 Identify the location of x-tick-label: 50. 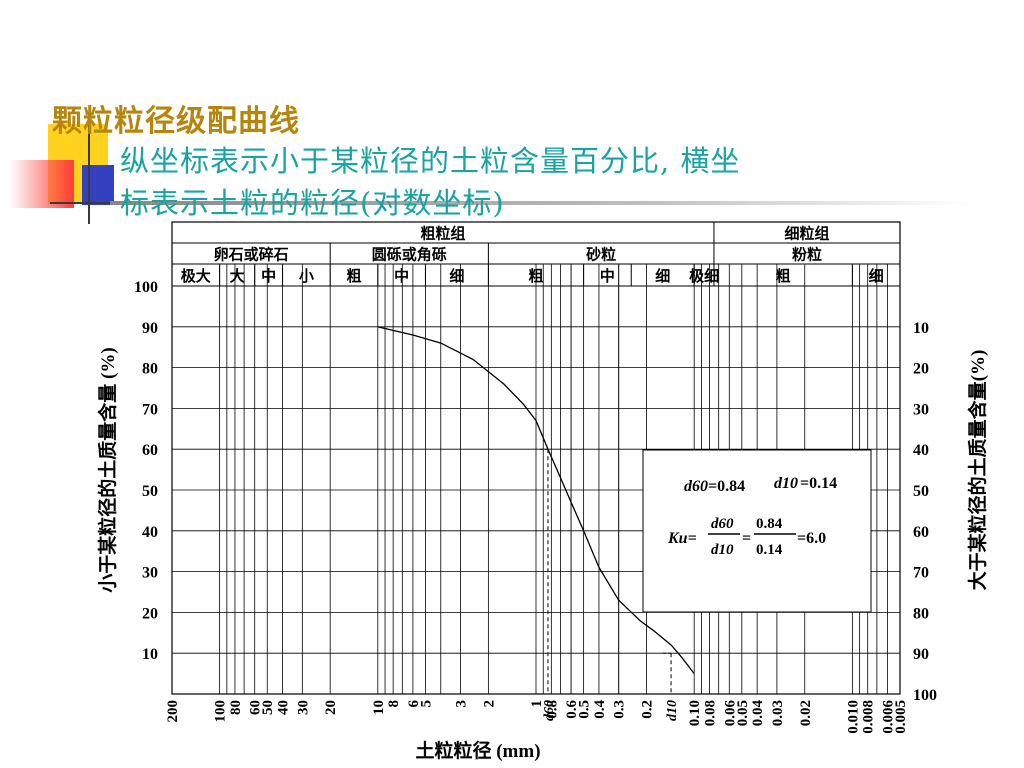
(268, 707).